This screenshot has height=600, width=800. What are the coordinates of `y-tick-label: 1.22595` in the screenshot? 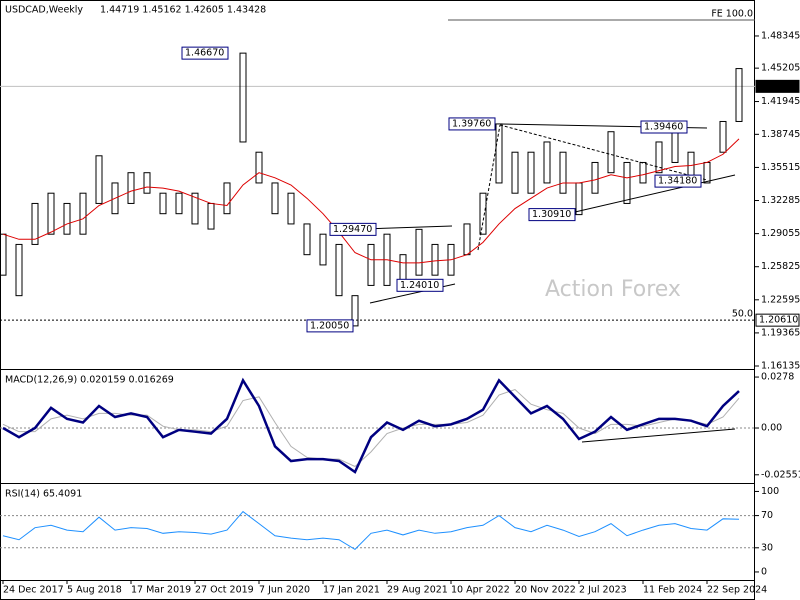 It's located at (780, 299).